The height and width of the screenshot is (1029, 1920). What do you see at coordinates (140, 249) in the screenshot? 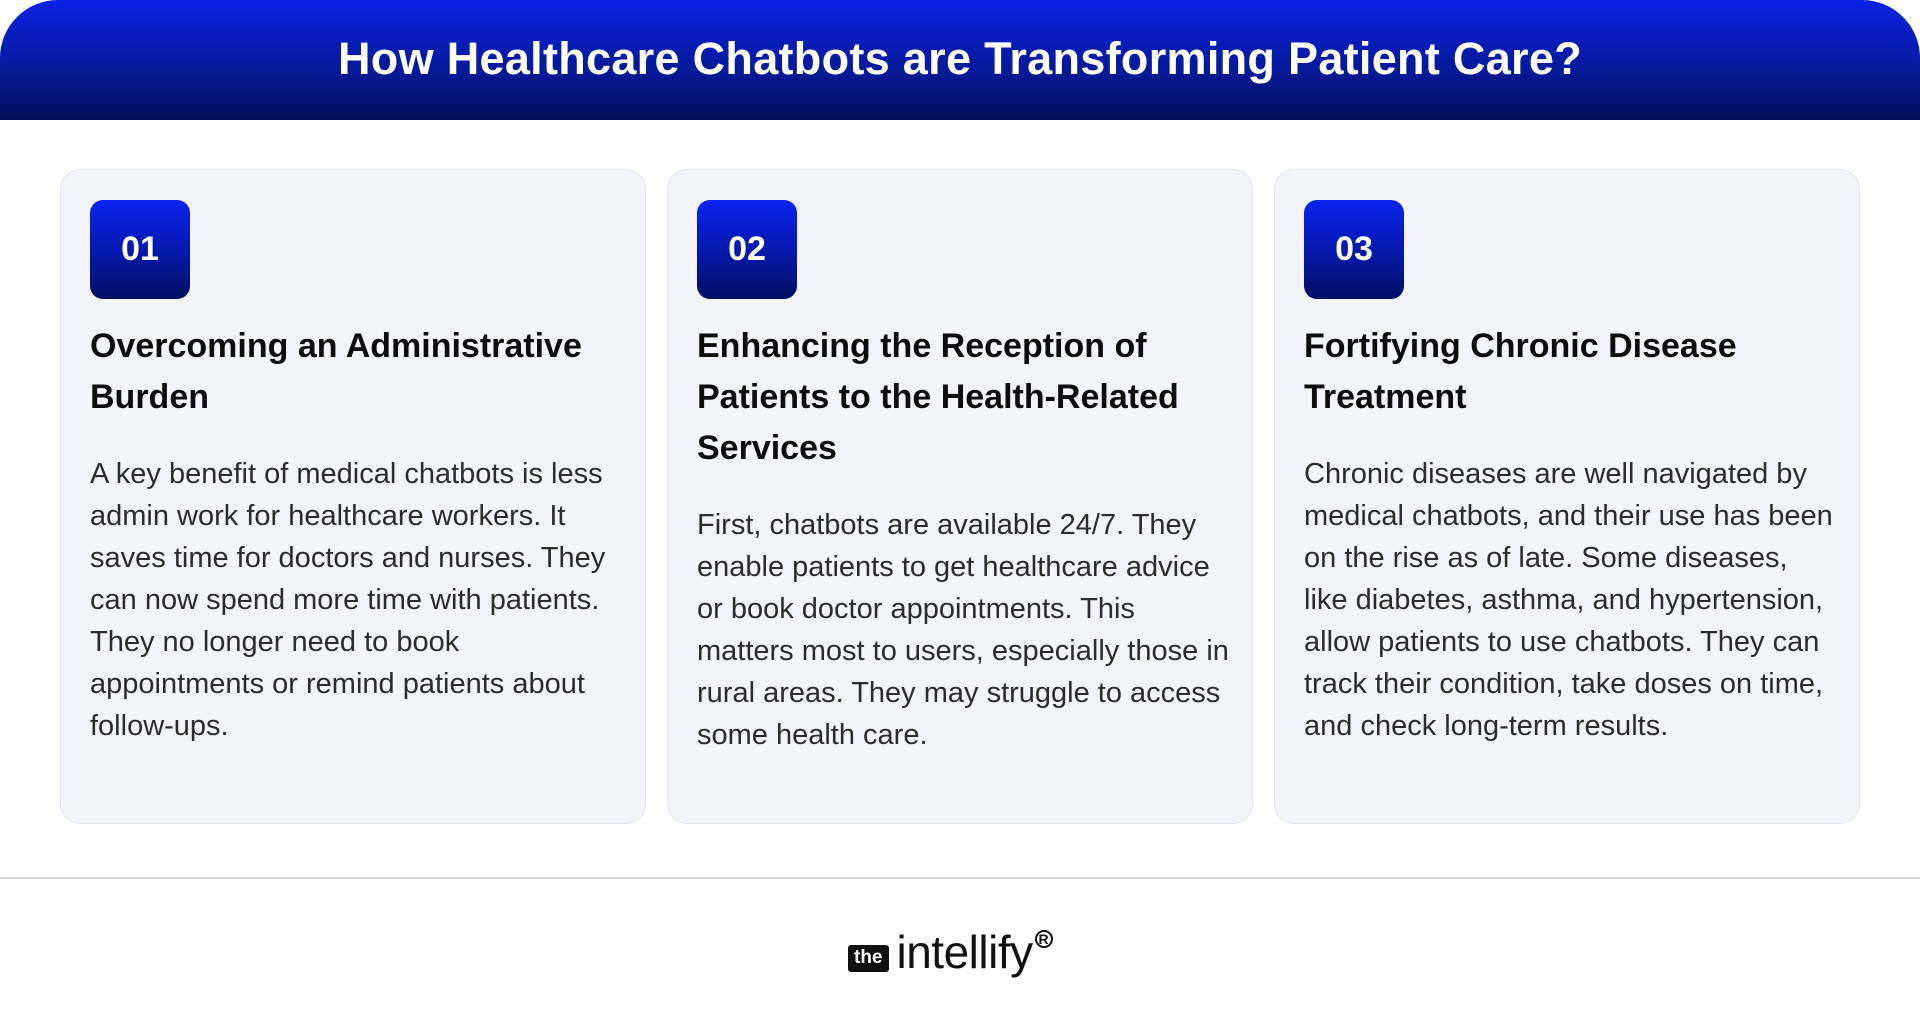
I see `number-badge: 01` at bounding box center [140, 249].